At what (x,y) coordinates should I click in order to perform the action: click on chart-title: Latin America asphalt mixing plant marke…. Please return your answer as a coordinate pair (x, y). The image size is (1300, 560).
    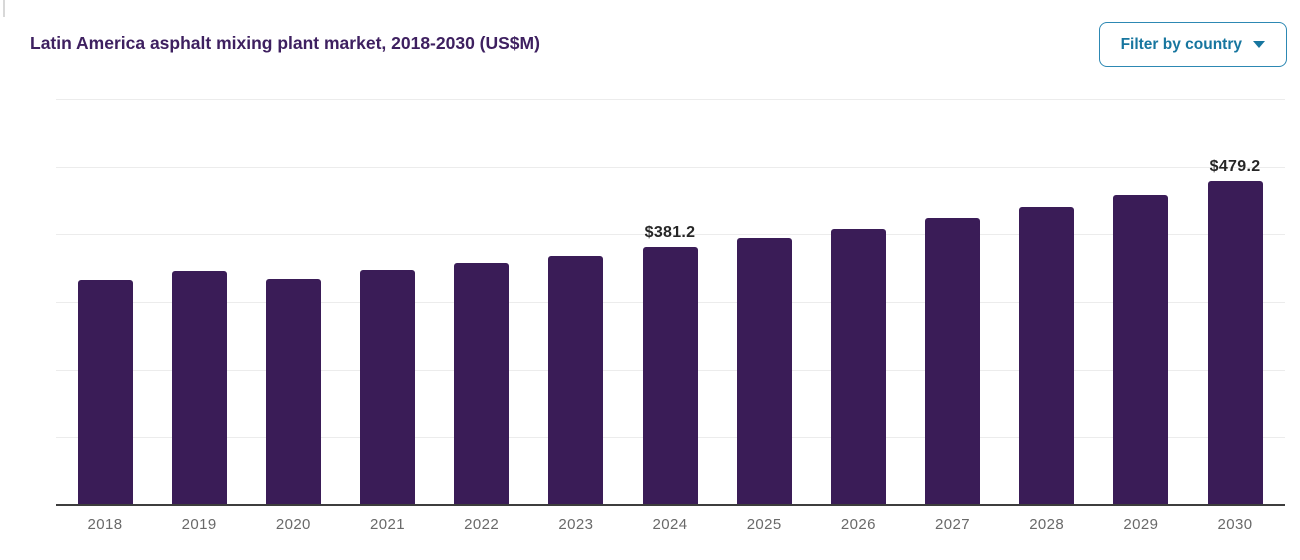
    Looking at the image, I should click on (285, 43).